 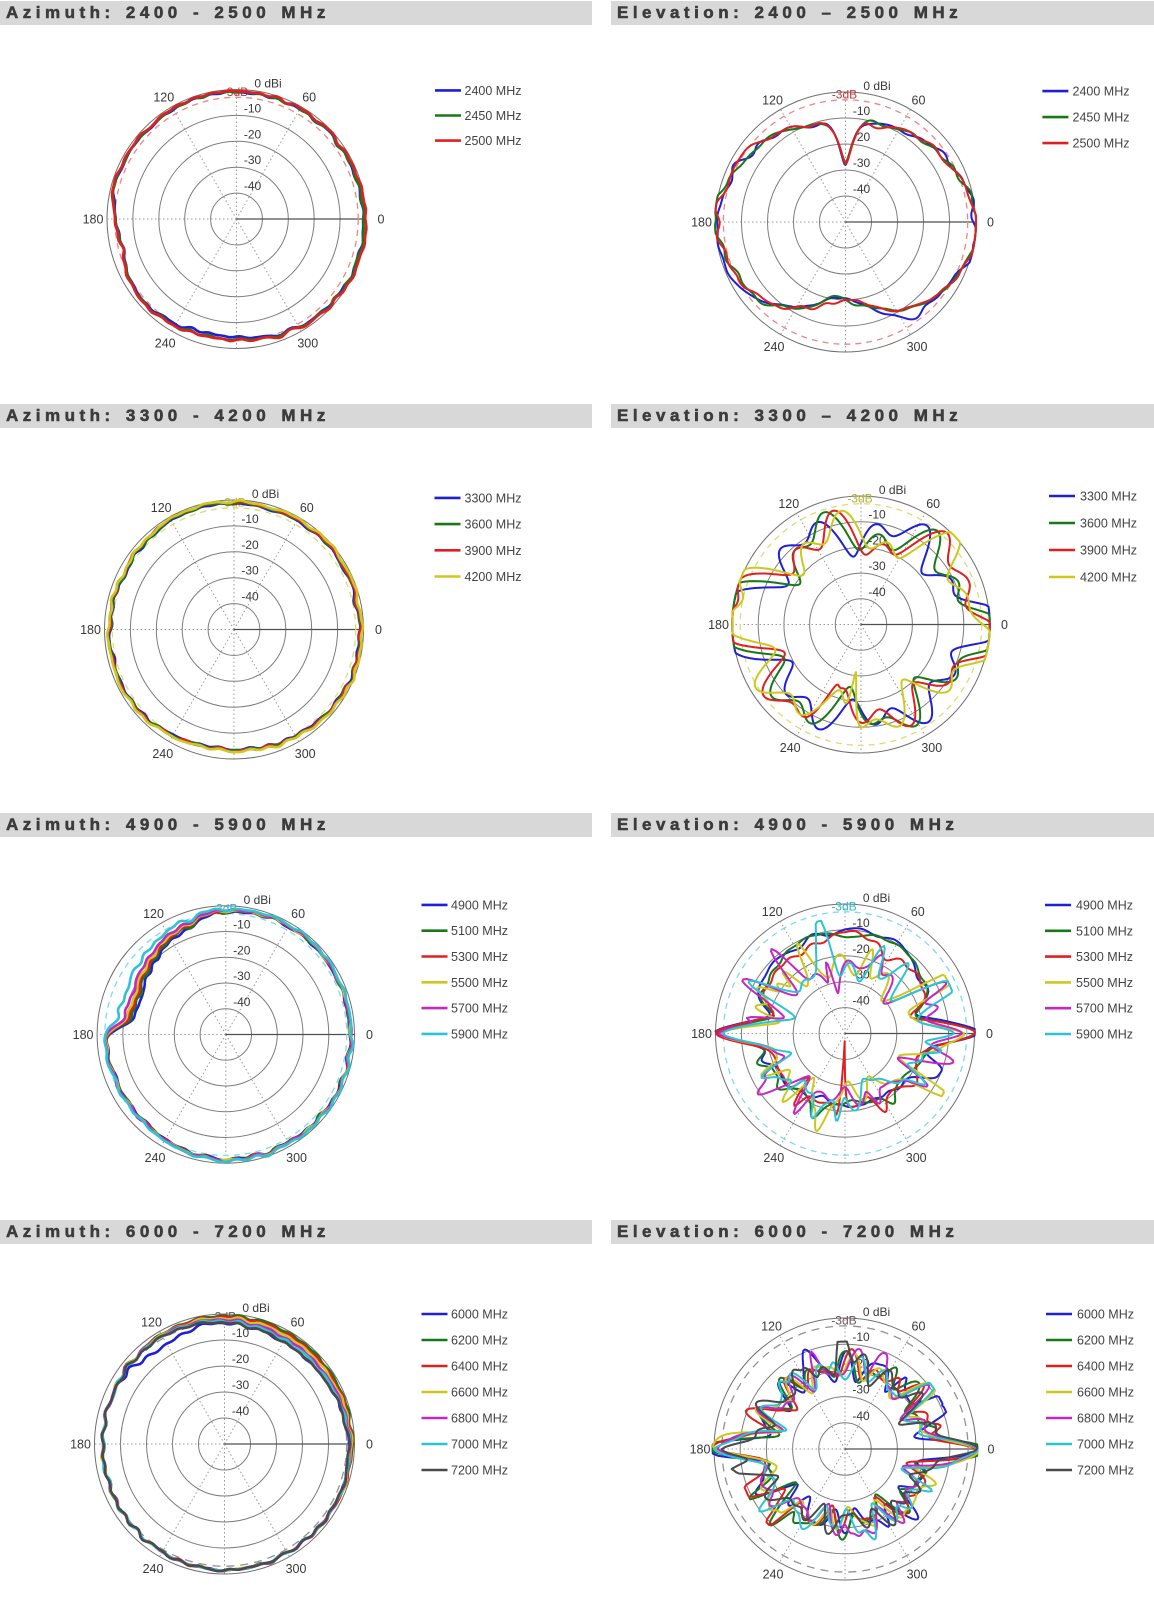 I want to click on svg-text: 6800 MHz, so click(x=1105, y=1419).